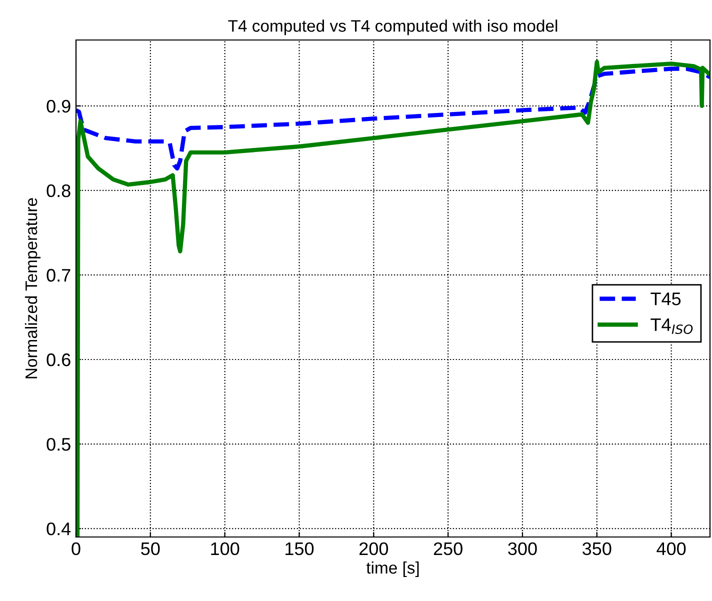 This screenshot has width=712, height=601. I want to click on x-tick-label: 350, so click(597, 549).